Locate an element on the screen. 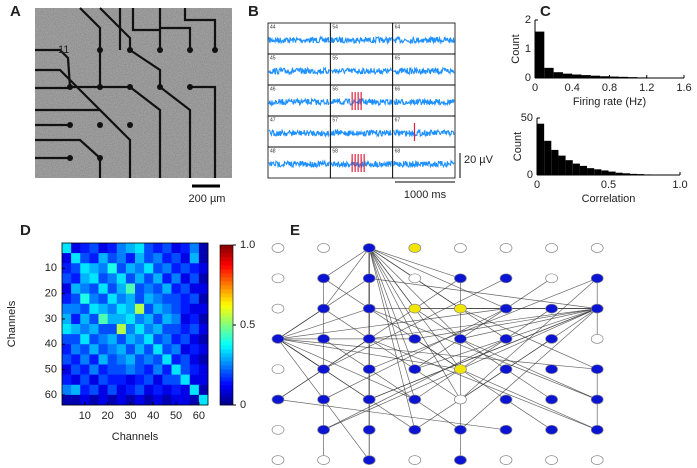 This screenshot has height=468, width=697. x-tick-label: 20 is located at coordinates (108, 416).